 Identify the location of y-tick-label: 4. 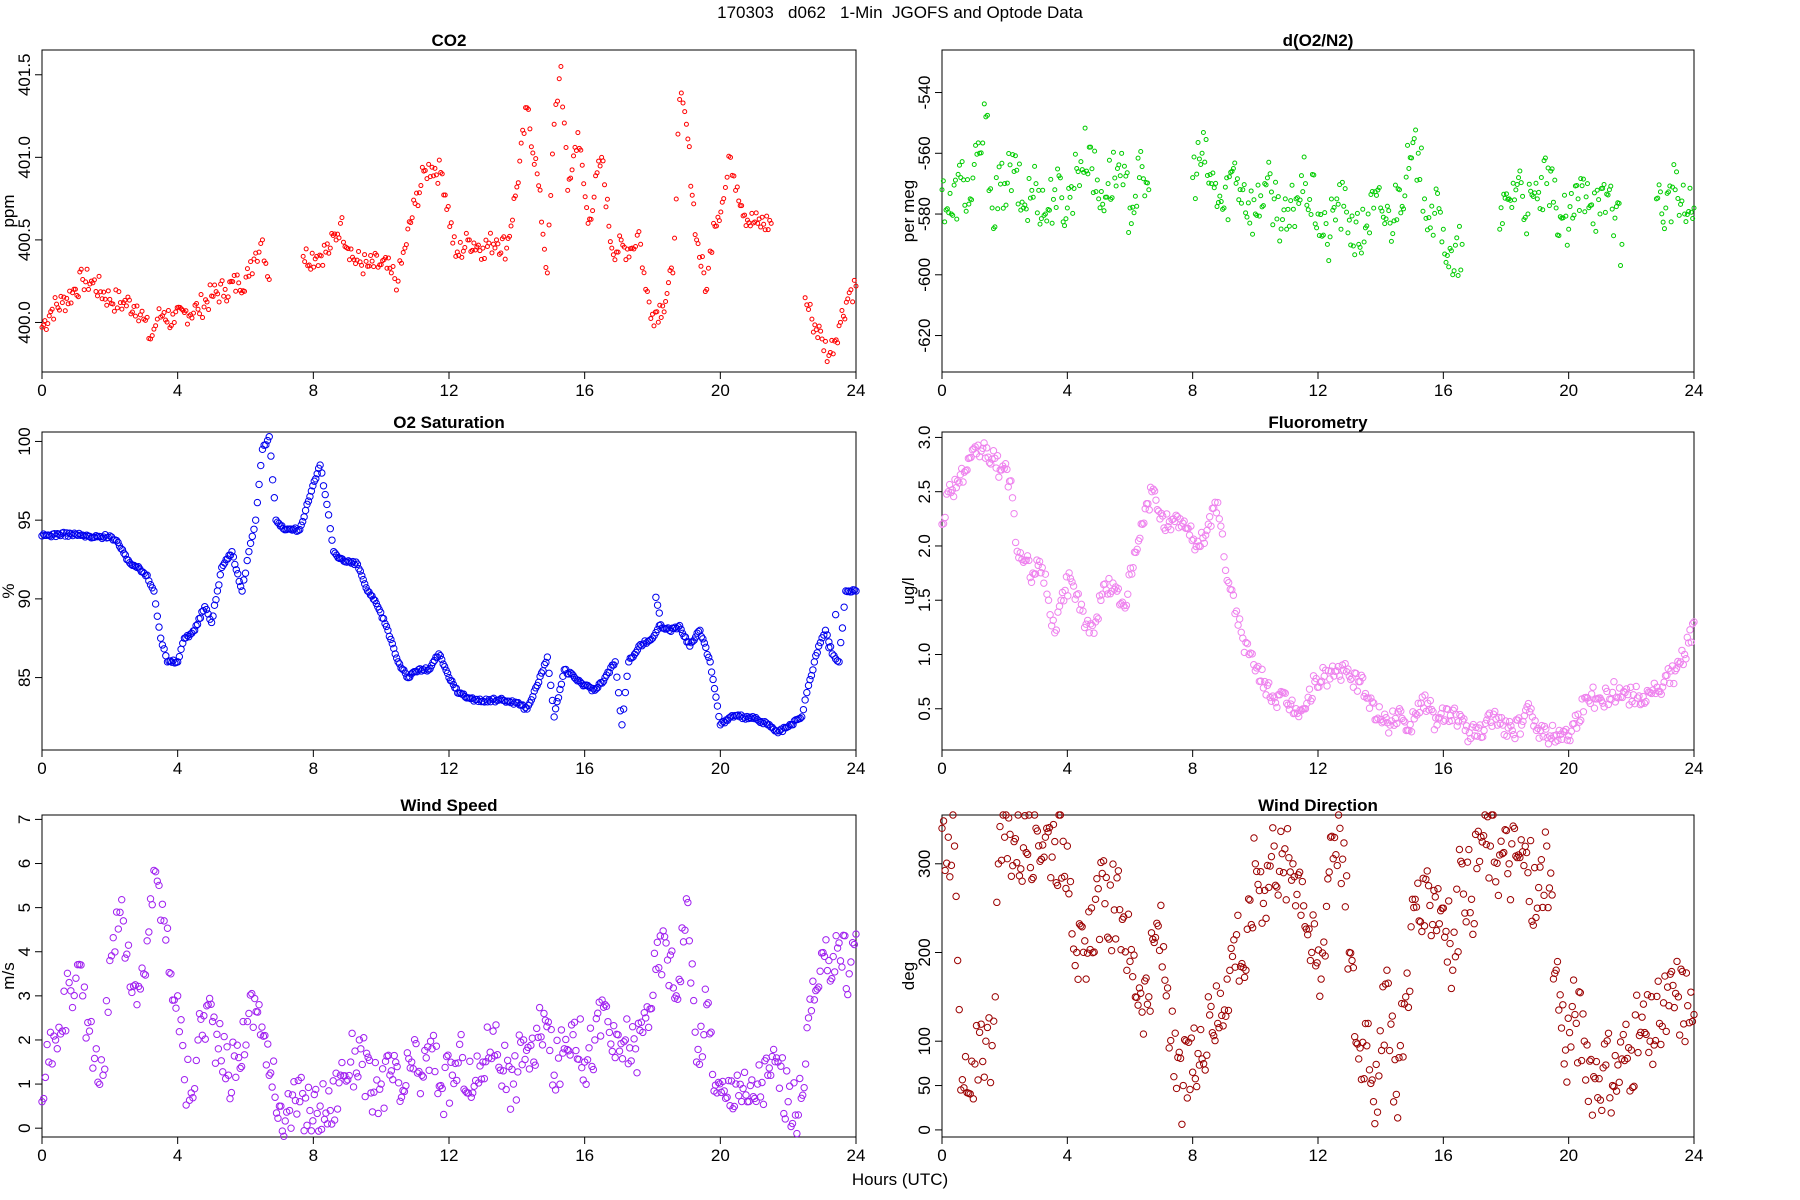
(24, 951).